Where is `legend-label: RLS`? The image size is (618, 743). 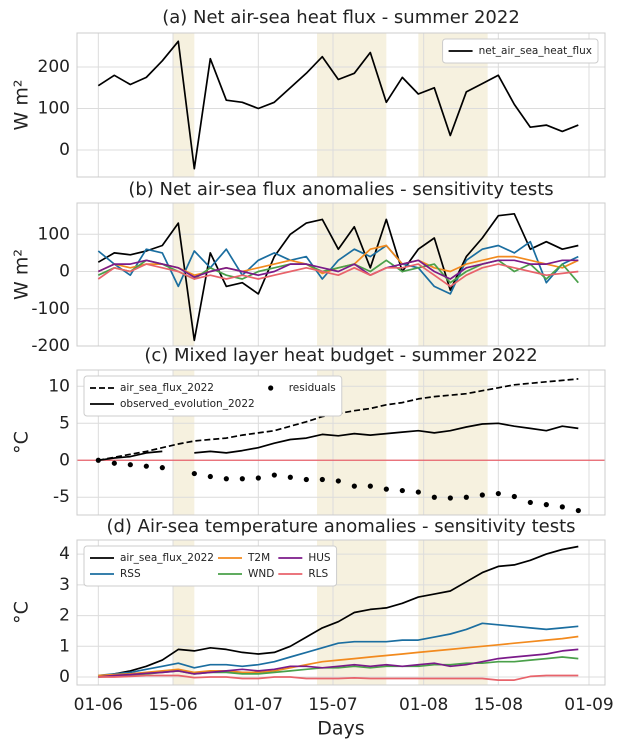 legend-label: RLS is located at coordinates (318, 574).